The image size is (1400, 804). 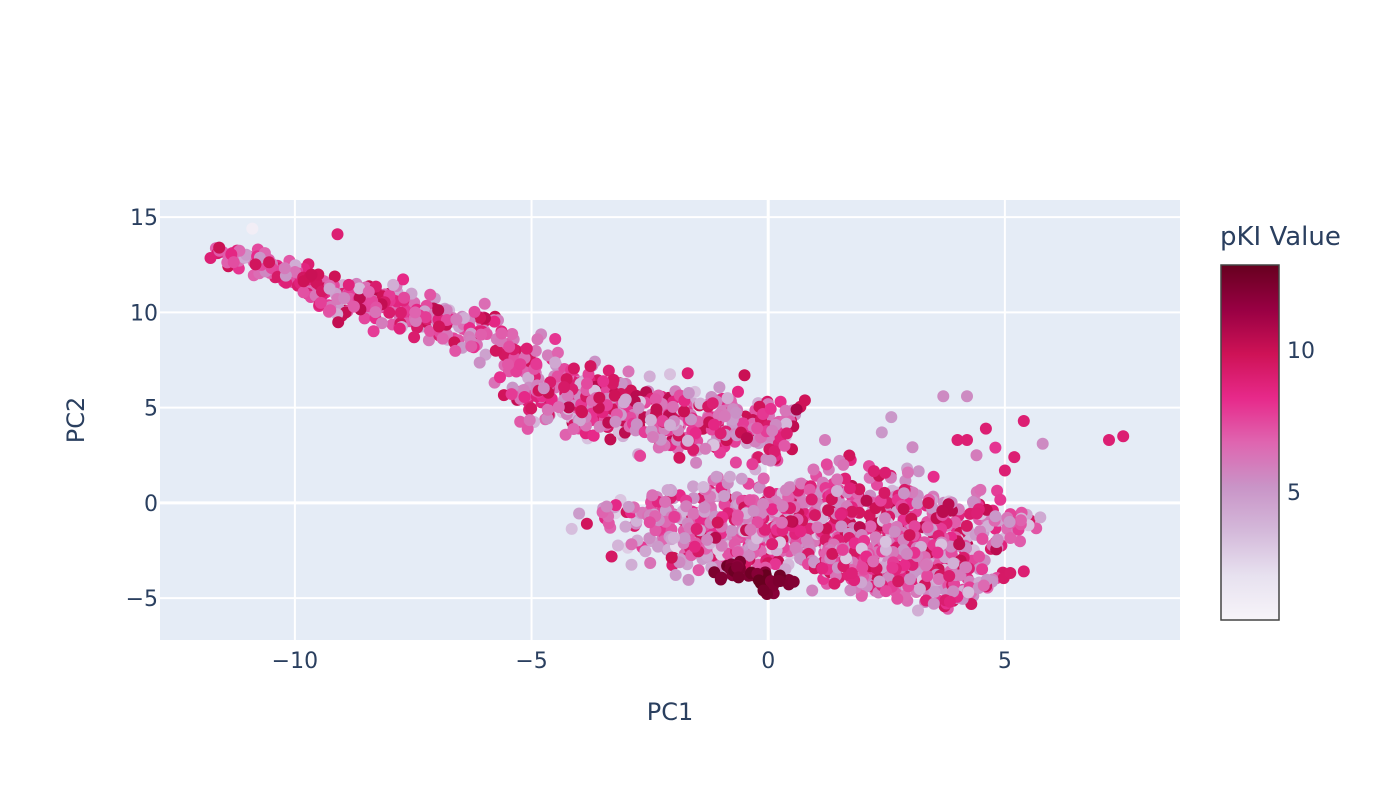 What do you see at coordinates (1301, 422) in the screenshot?
I see `colorbar-ticks: 5 10` at bounding box center [1301, 422].